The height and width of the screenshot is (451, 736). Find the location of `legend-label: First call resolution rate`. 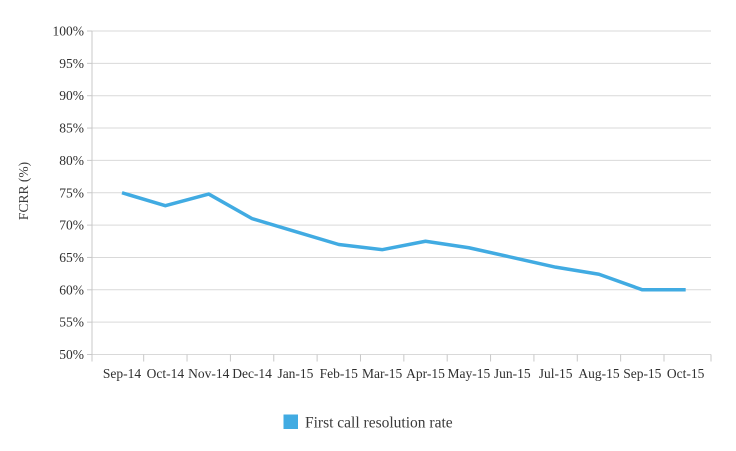

legend-label: First call resolution rate is located at coordinates (379, 423).